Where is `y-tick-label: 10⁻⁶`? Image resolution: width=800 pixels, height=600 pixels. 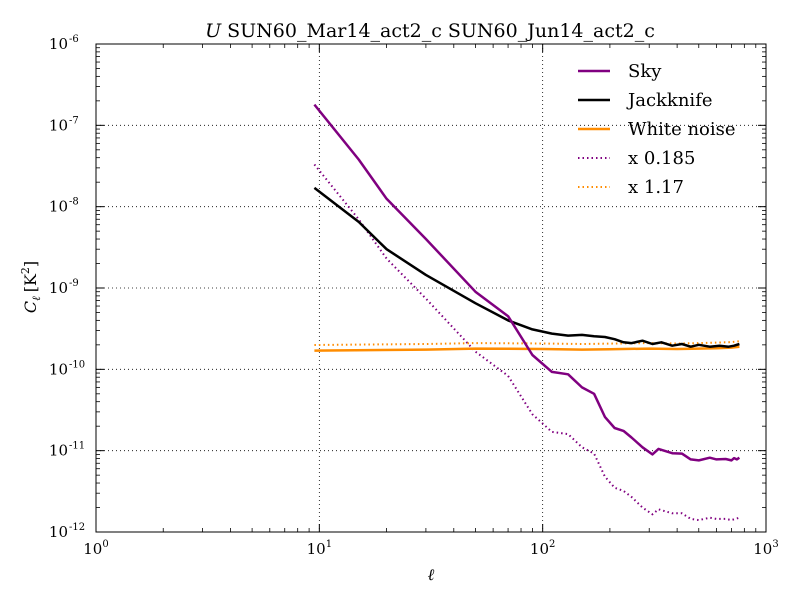
y-tick-label: 10⁻⁶ is located at coordinates (64, 43).